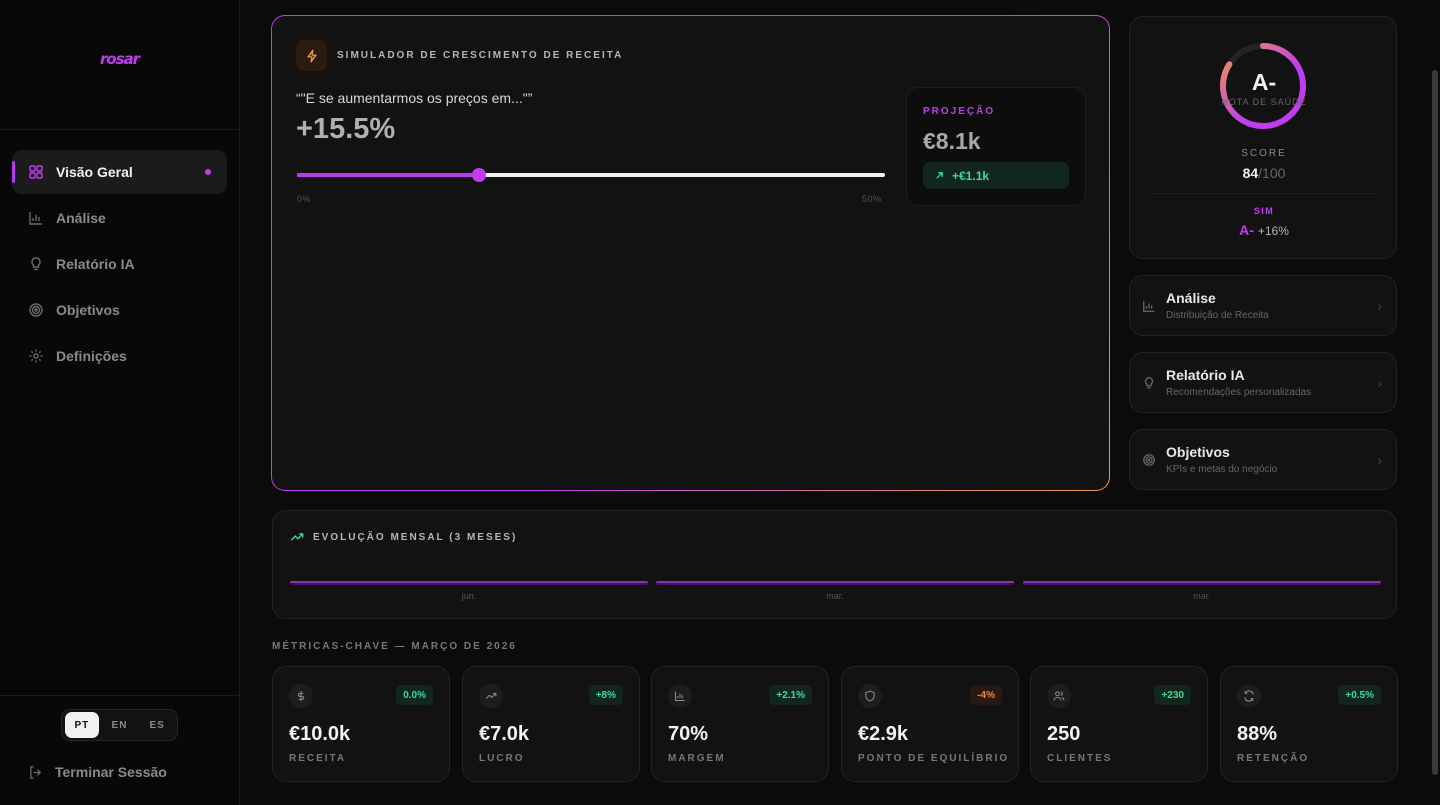 The height and width of the screenshot is (805, 1440). I want to click on health-ring-arc, so click(1263, 86).